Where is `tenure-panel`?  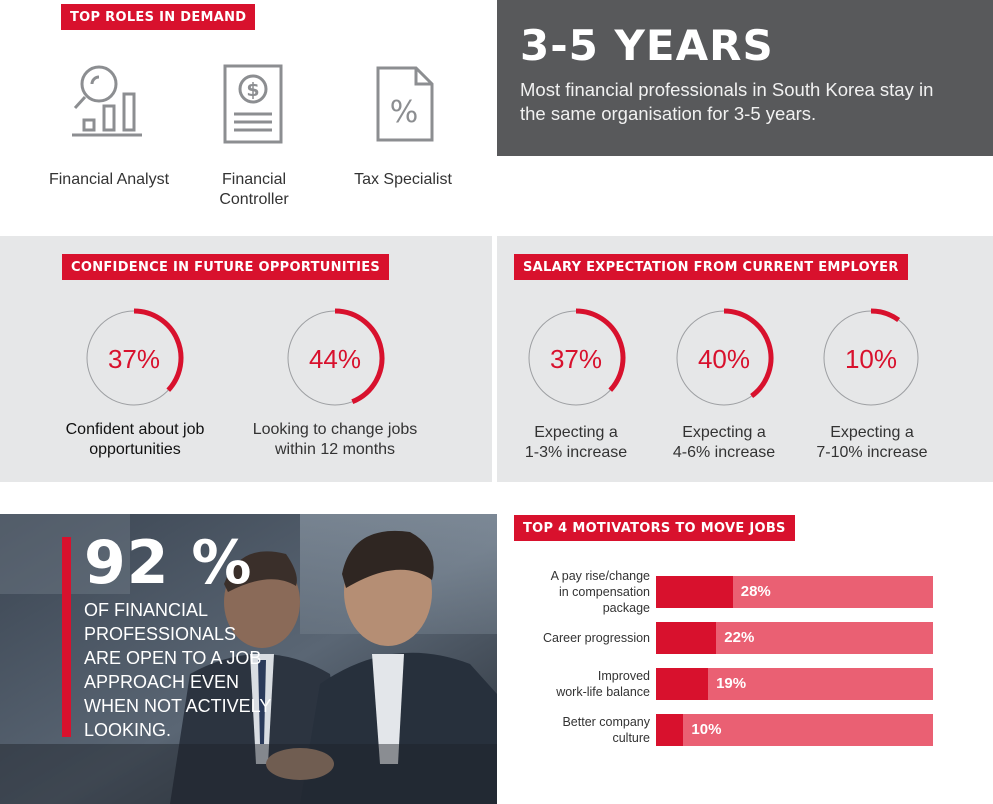
tenure-panel is located at coordinates (745, 78).